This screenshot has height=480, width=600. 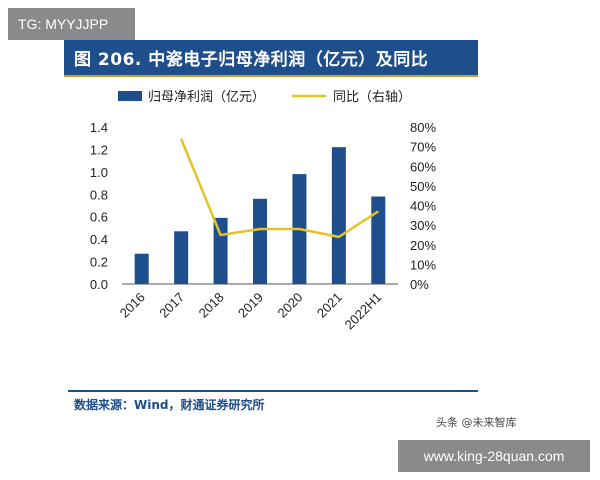 What do you see at coordinates (99, 239) in the screenshot?
I see `y-left-tick-label: 0.4` at bounding box center [99, 239].